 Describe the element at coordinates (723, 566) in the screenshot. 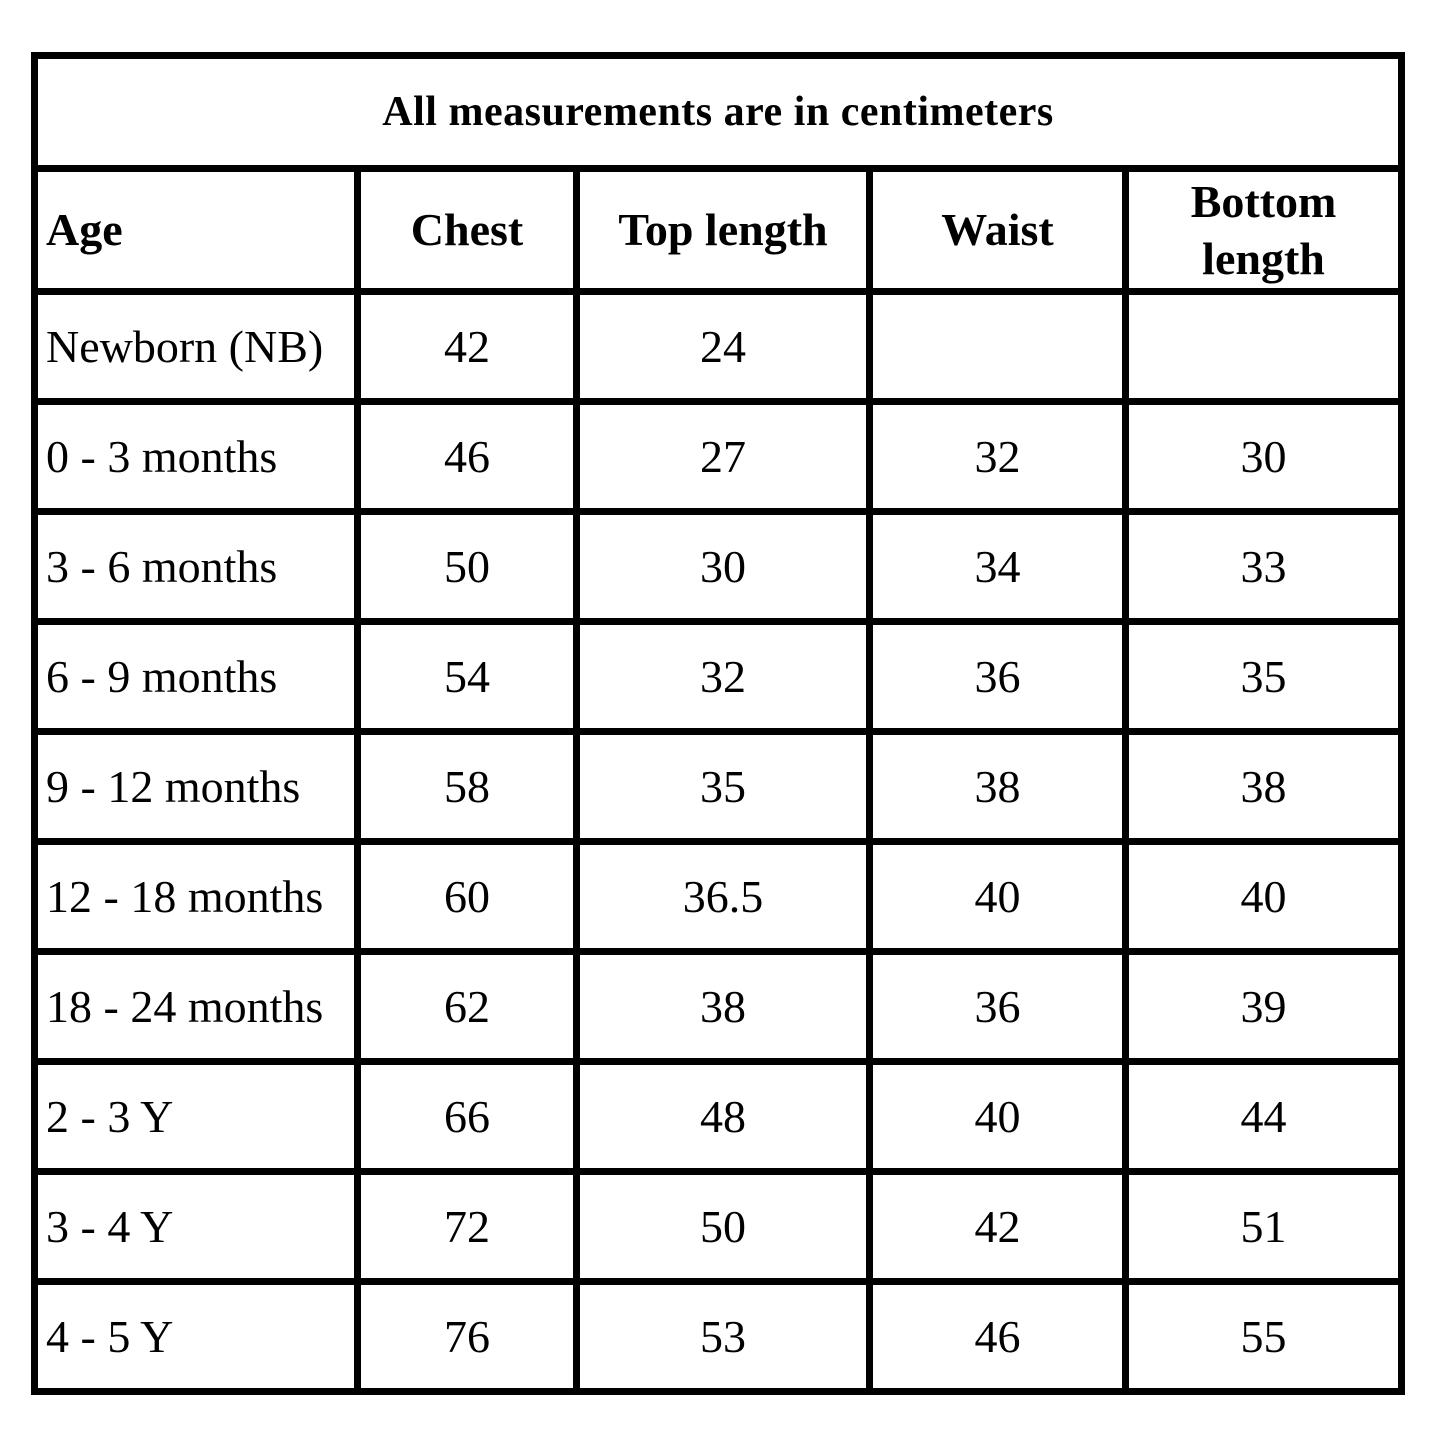

I see `top-length-cell: 30` at that location.